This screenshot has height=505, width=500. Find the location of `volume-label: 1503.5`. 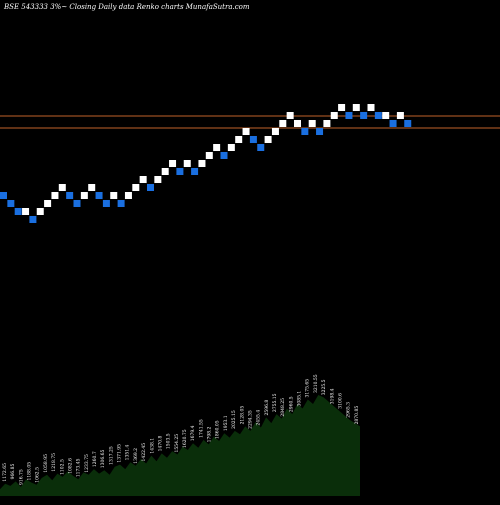

volume-label: 1503.5 is located at coordinates (169, 441).